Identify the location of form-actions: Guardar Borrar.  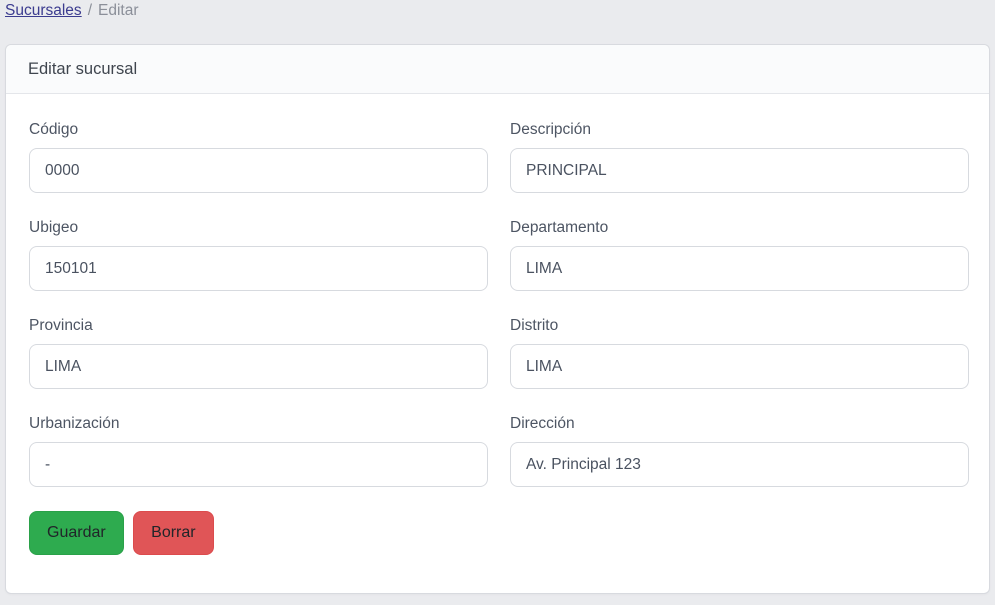
(499, 533).